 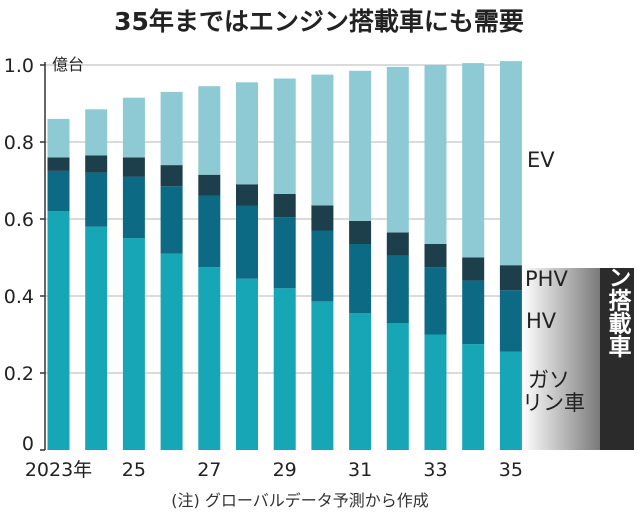 I want to click on y-tick-label: 1.0, so click(x=19, y=66).